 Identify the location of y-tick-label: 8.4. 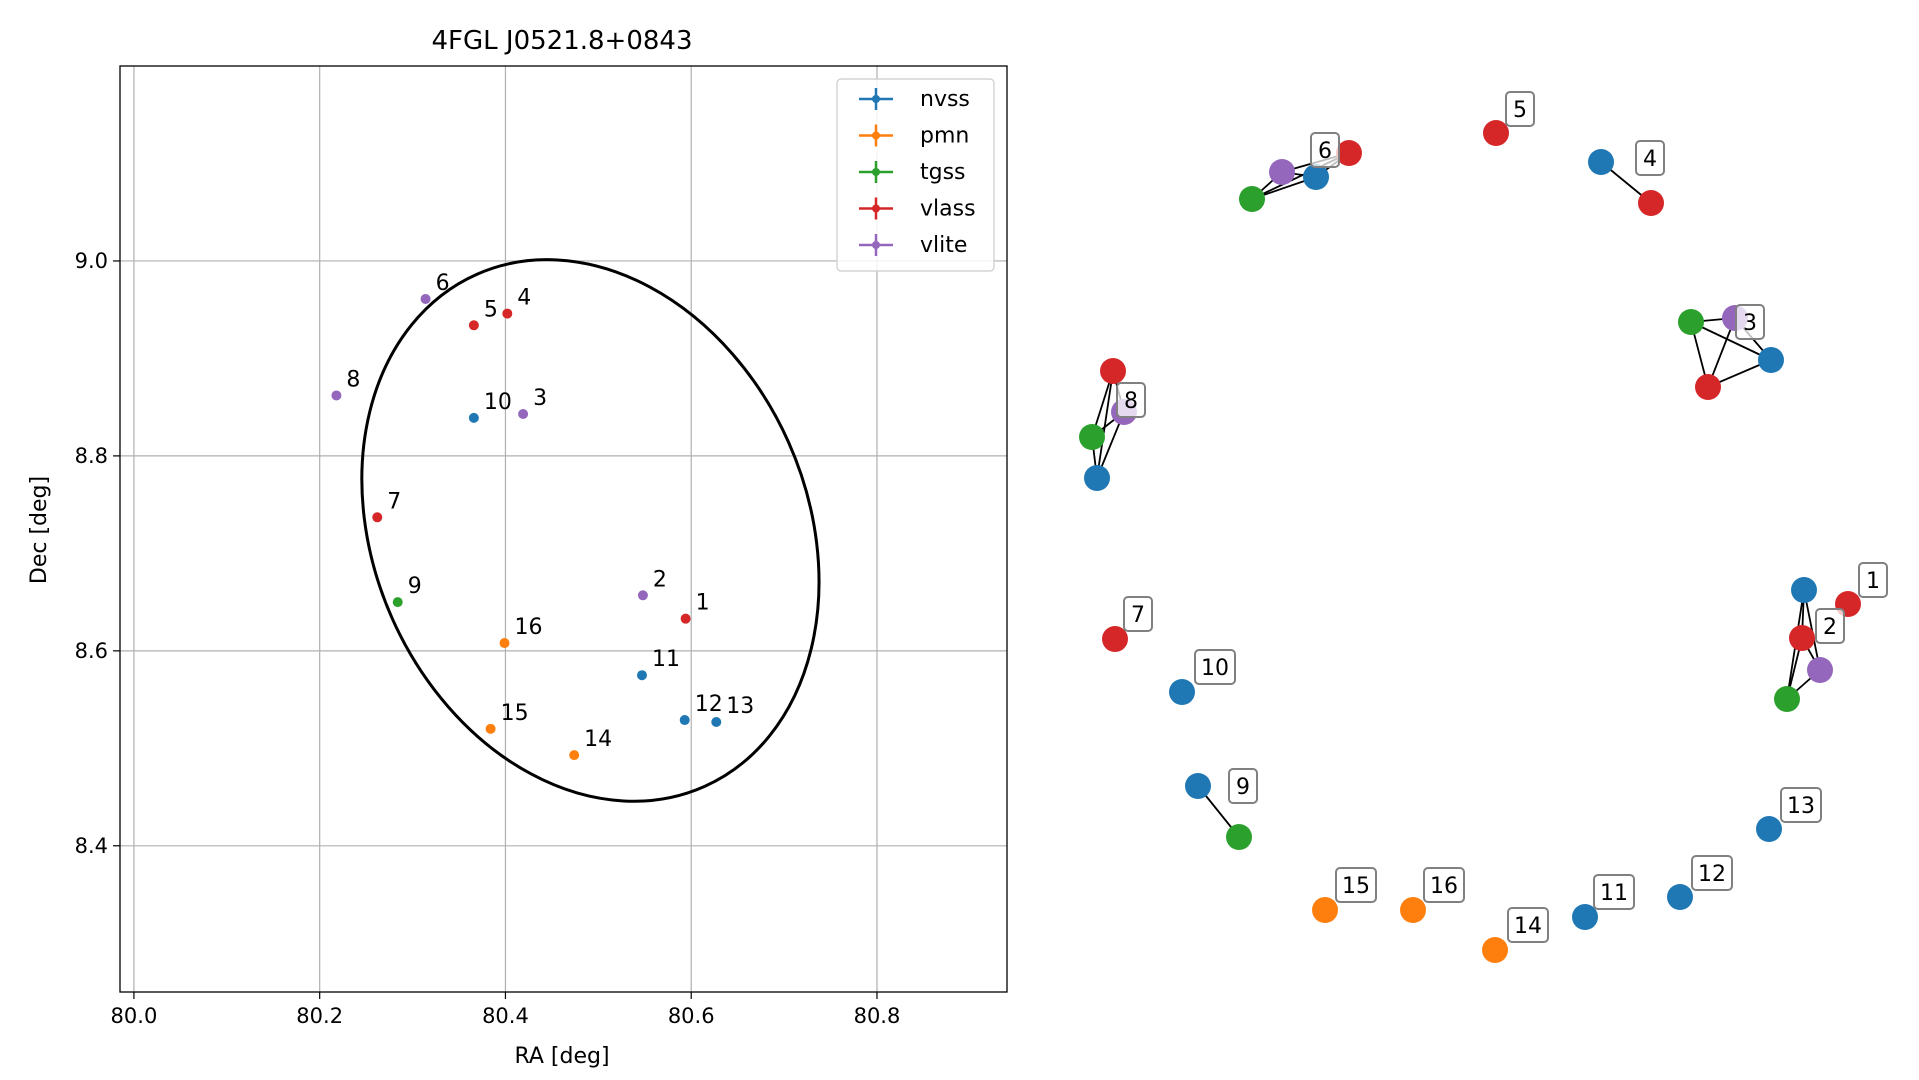
(91, 846).